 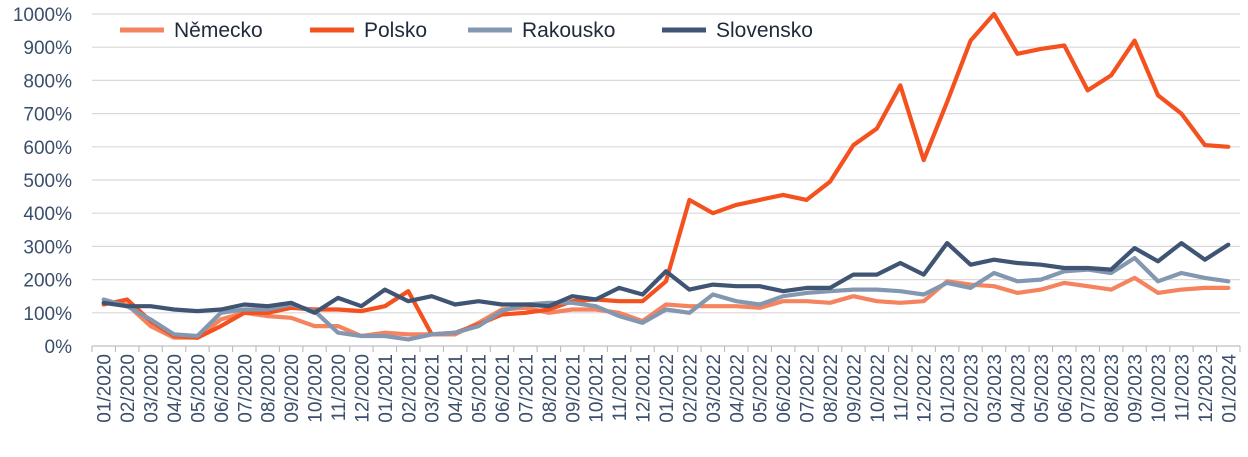 I want to click on y-tick-label: 900%, so click(x=47, y=48).